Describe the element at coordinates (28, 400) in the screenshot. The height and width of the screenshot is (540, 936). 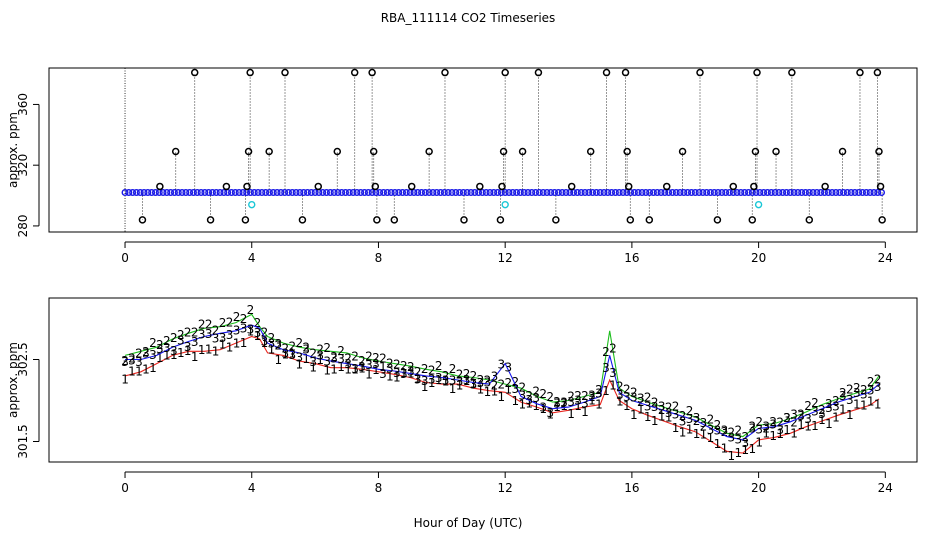
I see `bottom-y-axis: 301.5 302.5` at that location.